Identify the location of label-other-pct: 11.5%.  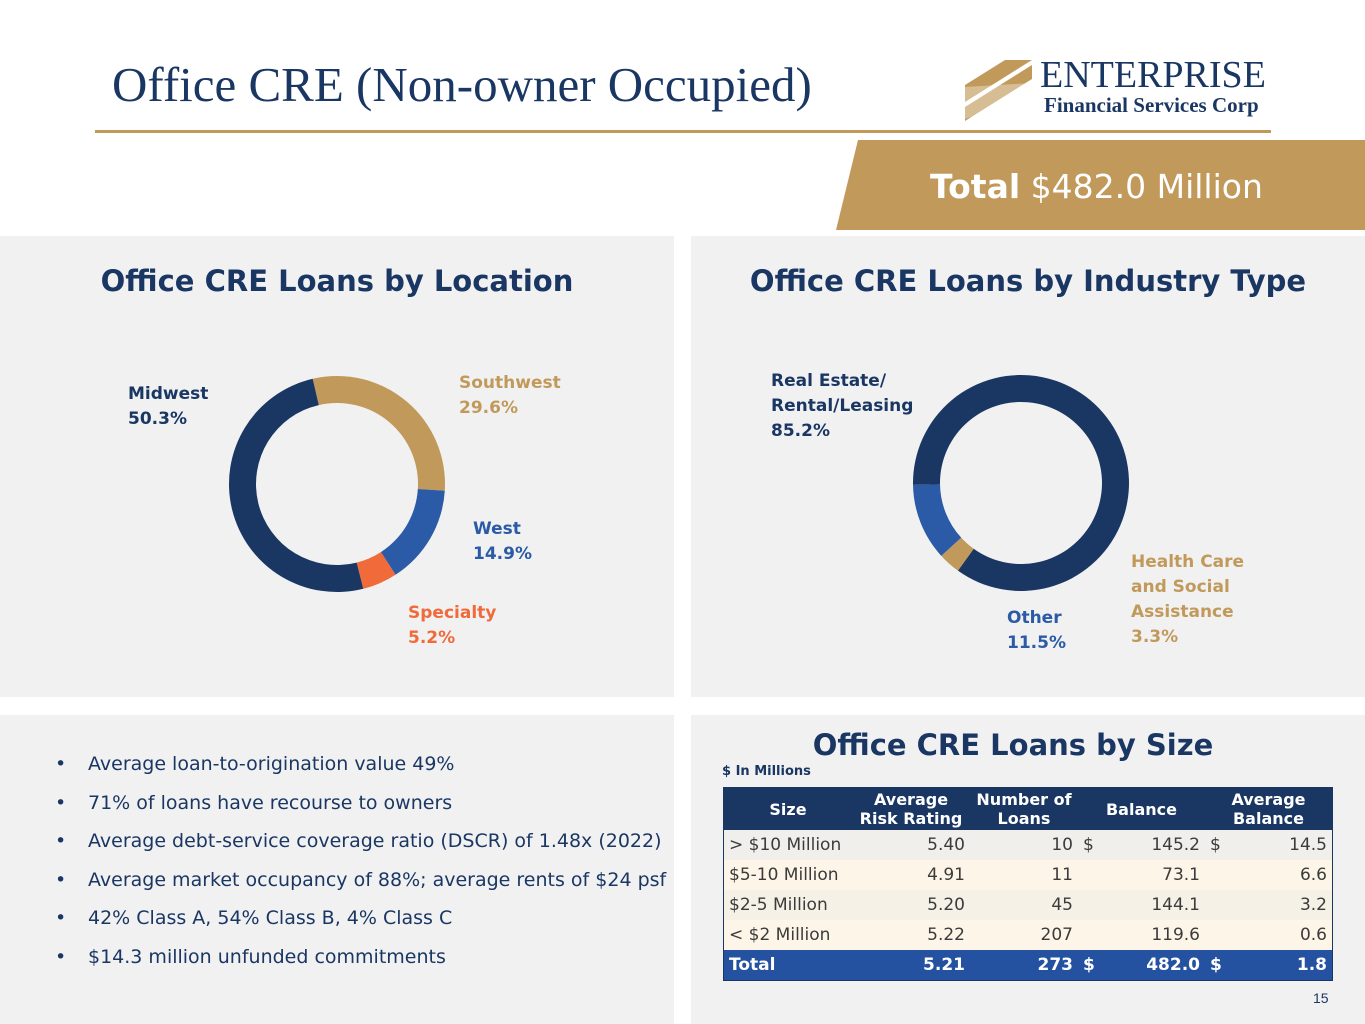
(1036, 643).